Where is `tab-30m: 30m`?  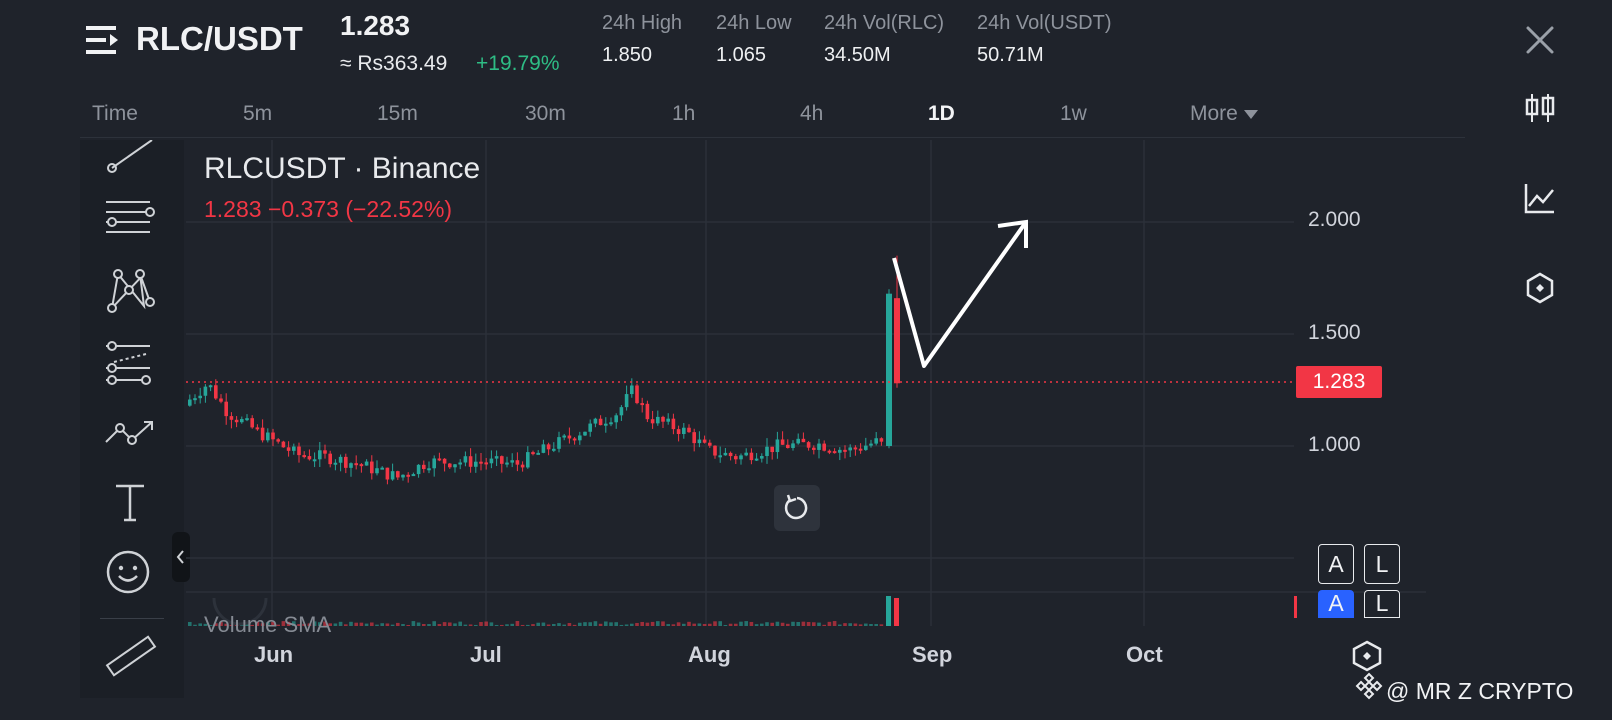
tab-30m: 30m is located at coordinates (545, 113).